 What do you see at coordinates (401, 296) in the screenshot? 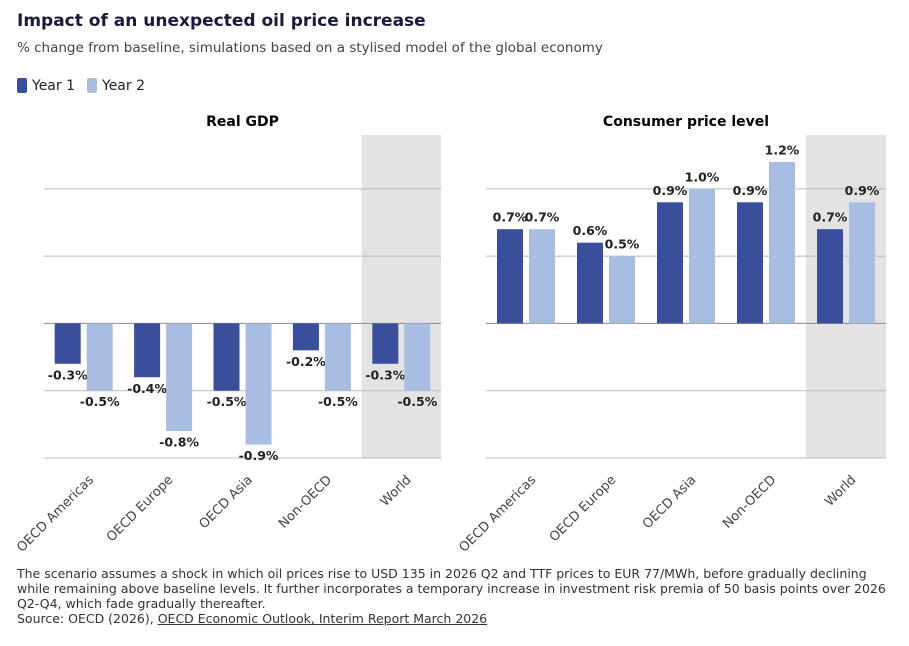
I see `highlight-band` at bounding box center [401, 296].